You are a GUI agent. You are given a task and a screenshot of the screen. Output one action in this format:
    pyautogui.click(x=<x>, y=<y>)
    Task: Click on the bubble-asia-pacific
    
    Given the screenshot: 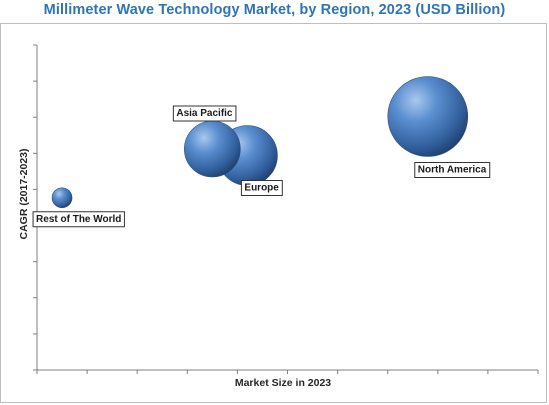 What is the action you would take?
    pyautogui.click(x=212, y=149)
    